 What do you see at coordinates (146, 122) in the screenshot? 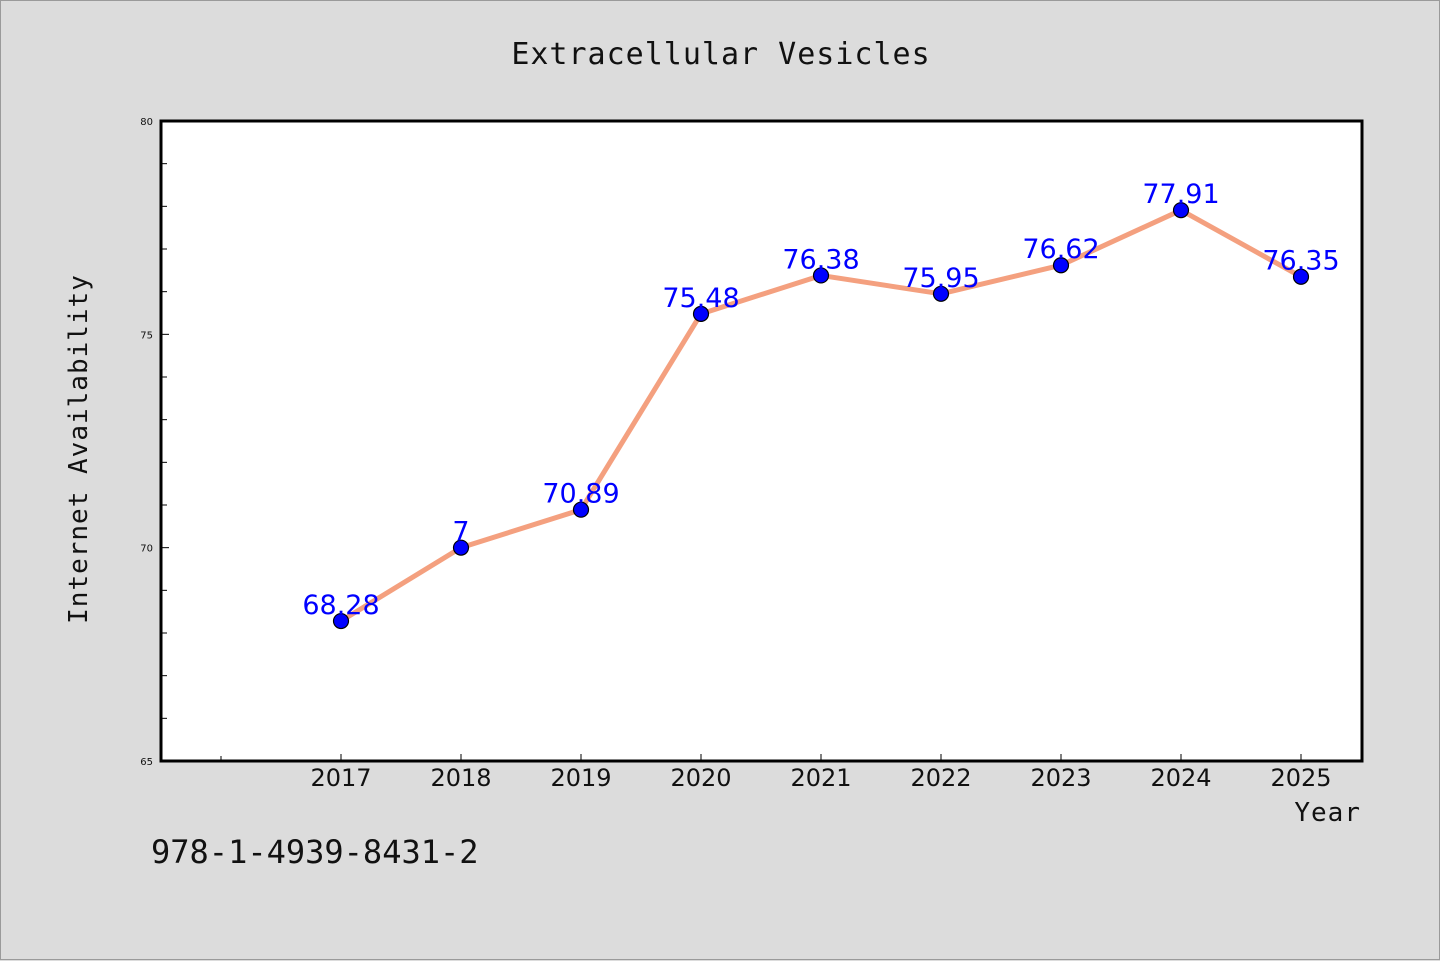
I see `y-tick-label: 80` at bounding box center [146, 122].